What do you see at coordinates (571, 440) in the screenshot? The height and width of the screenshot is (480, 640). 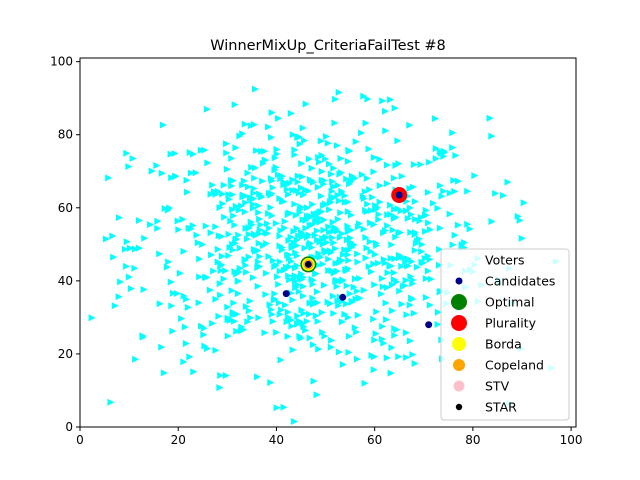 I see `x-tick-label: 100` at bounding box center [571, 440].